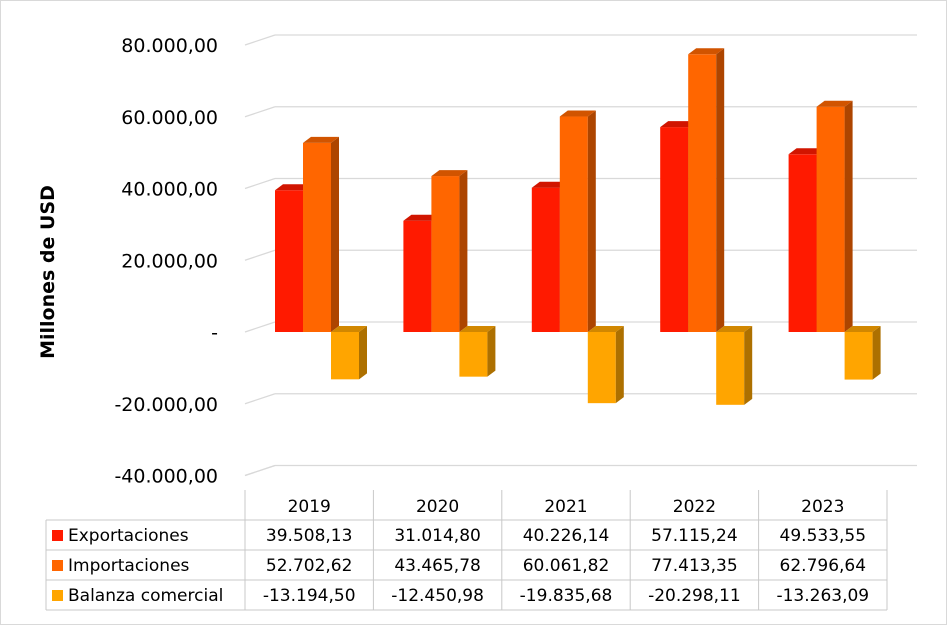 The image size is (947, 625). What do you see at coordinates (309, 507) in the screenshot?
I see `x-tick-label: 2019` at bounding box center [309, 507].